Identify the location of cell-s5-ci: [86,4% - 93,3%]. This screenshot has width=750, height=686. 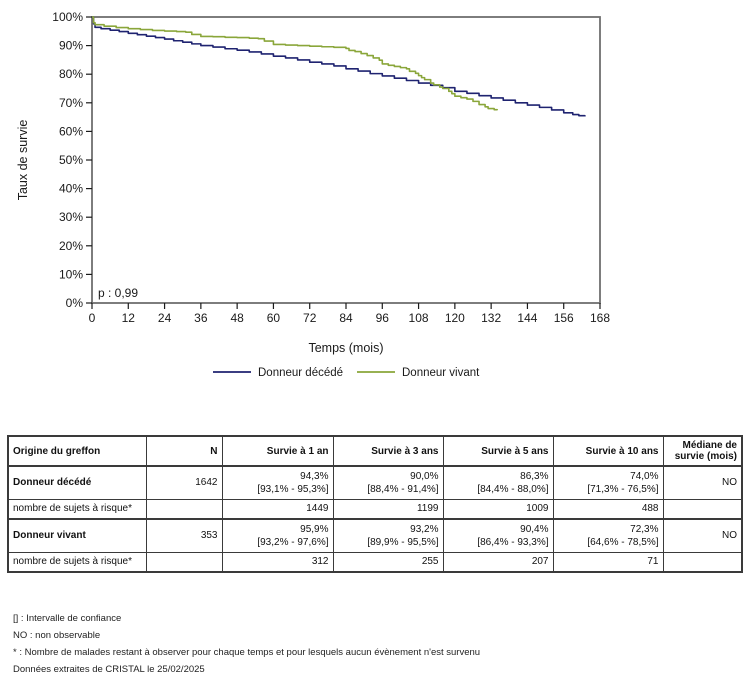
(513, 542).